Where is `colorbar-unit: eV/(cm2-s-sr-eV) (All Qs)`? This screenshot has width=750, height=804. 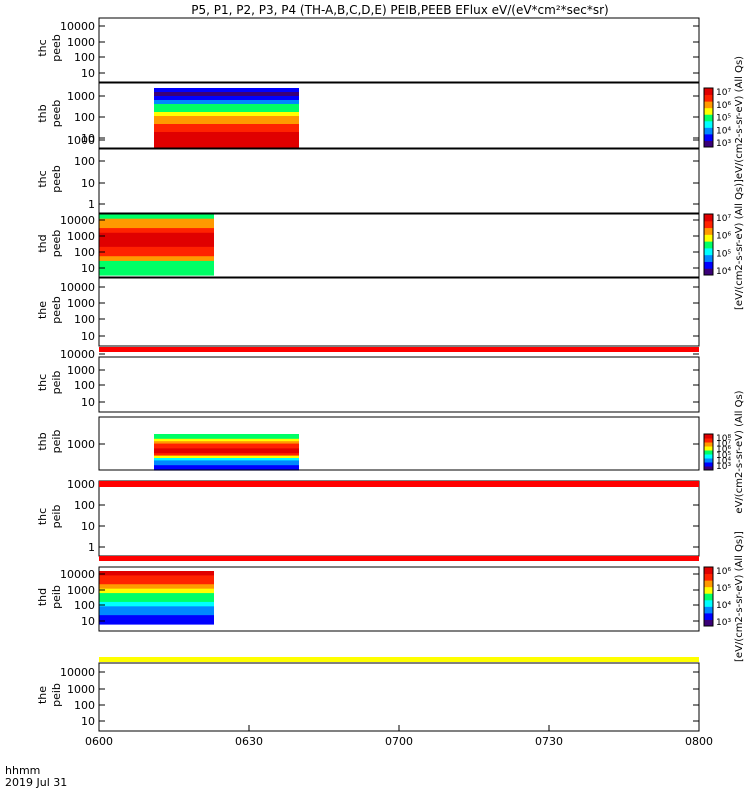 colorbar-unit: eV/(cm2-s-sr-eV) (All Qs) is located at coordinates (739, 451).